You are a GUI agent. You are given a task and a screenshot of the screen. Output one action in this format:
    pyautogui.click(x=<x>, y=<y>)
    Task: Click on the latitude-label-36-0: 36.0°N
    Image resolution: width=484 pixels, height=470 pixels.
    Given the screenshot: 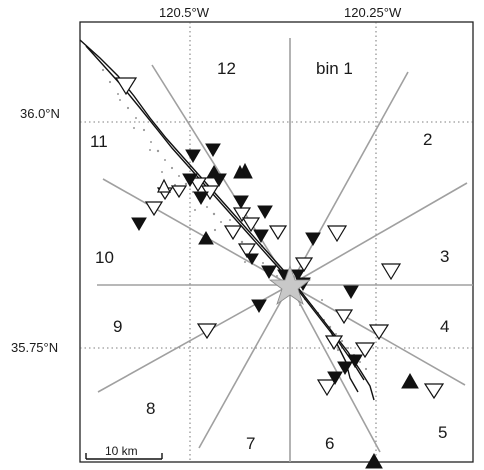 What is the action you would take?
    pyautogui.click(x=40, y=113)
    